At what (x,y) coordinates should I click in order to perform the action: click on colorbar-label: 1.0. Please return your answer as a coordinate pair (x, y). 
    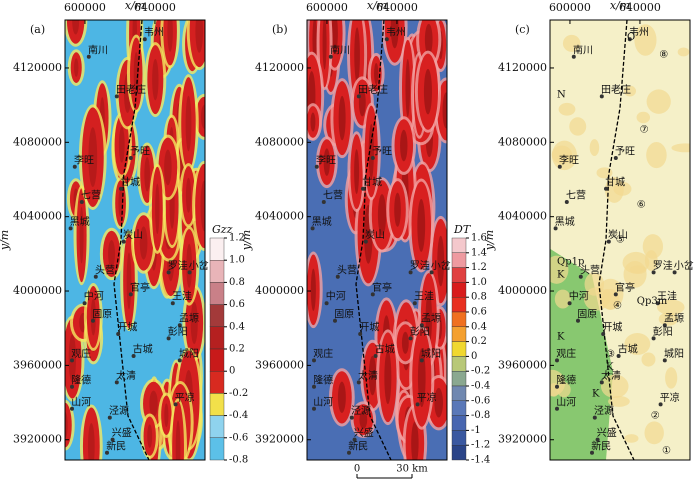
    Looking at the image, I should click on (479, 282).